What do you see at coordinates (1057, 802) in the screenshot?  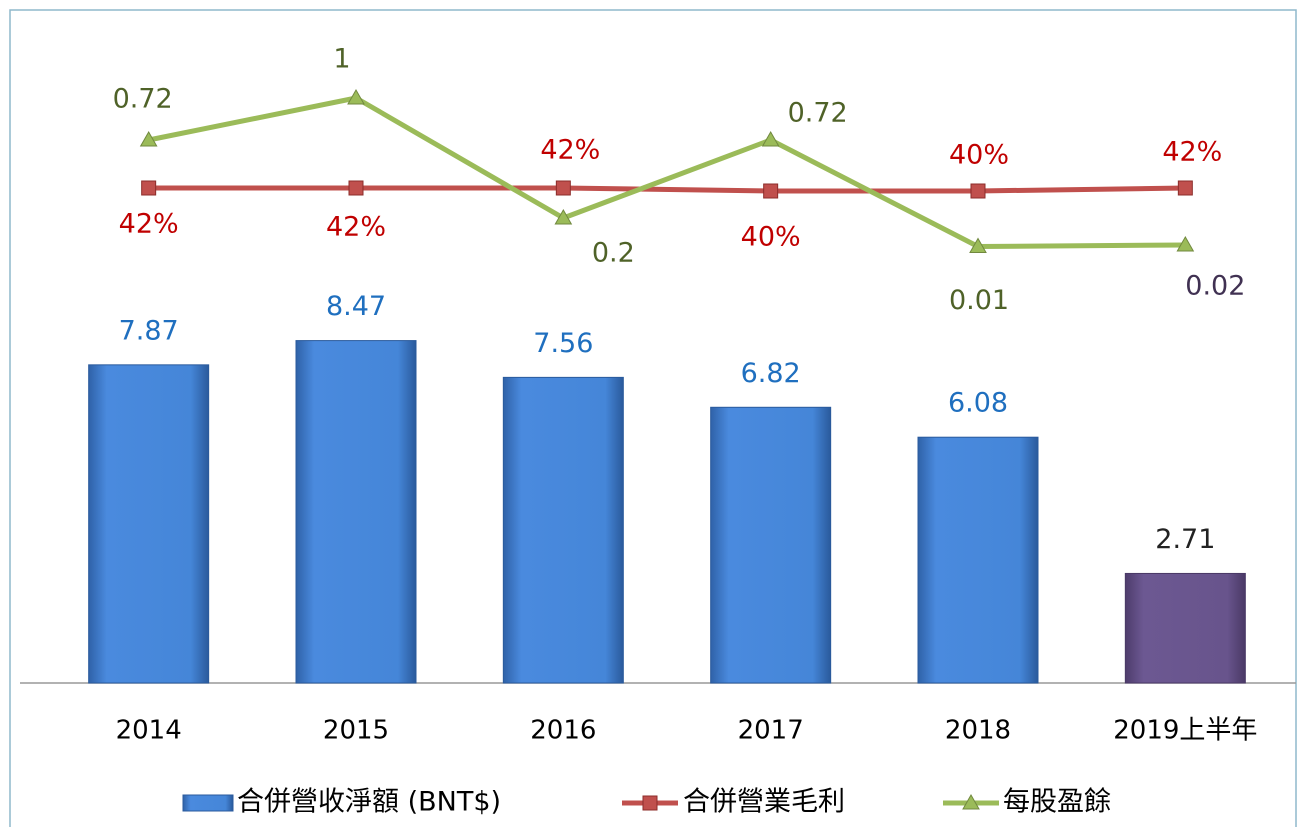 I see `legend-label: 每股盈餘` at bounding box center [1057, 802].